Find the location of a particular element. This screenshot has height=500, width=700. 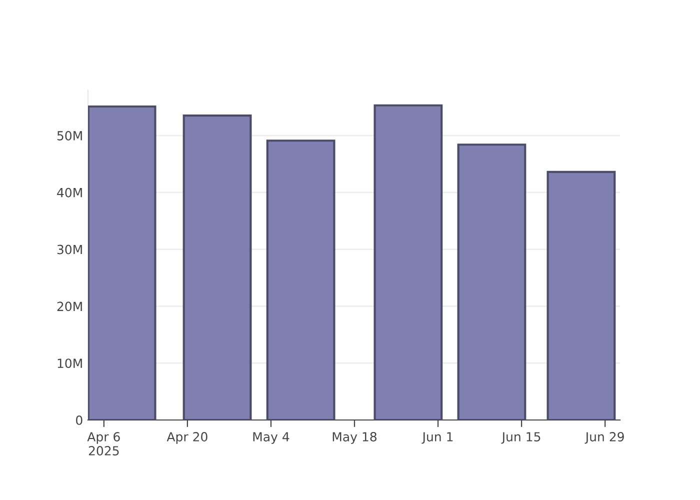

y-tick-label: 10M is located at coordinates (70, 363).